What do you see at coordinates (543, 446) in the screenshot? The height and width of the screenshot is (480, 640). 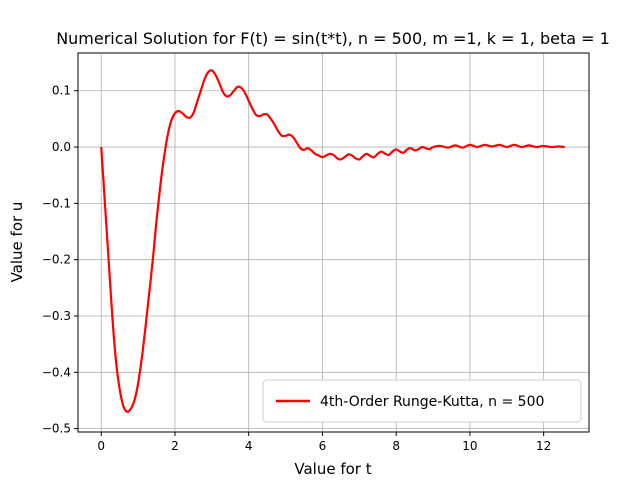 I see `x-tick-label: 12` at bounding box center [543, 446].